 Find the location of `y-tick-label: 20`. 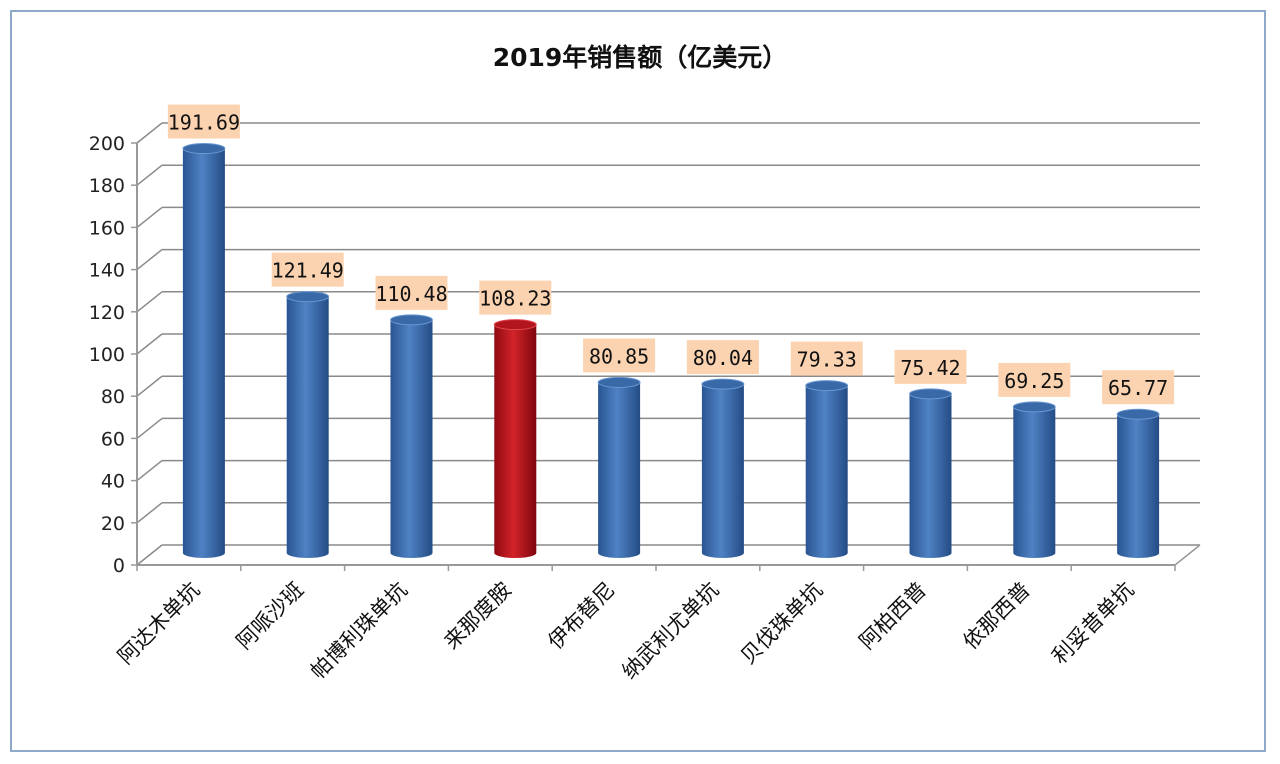

y-tick-label: 20 is located at coordinates (113, 524).